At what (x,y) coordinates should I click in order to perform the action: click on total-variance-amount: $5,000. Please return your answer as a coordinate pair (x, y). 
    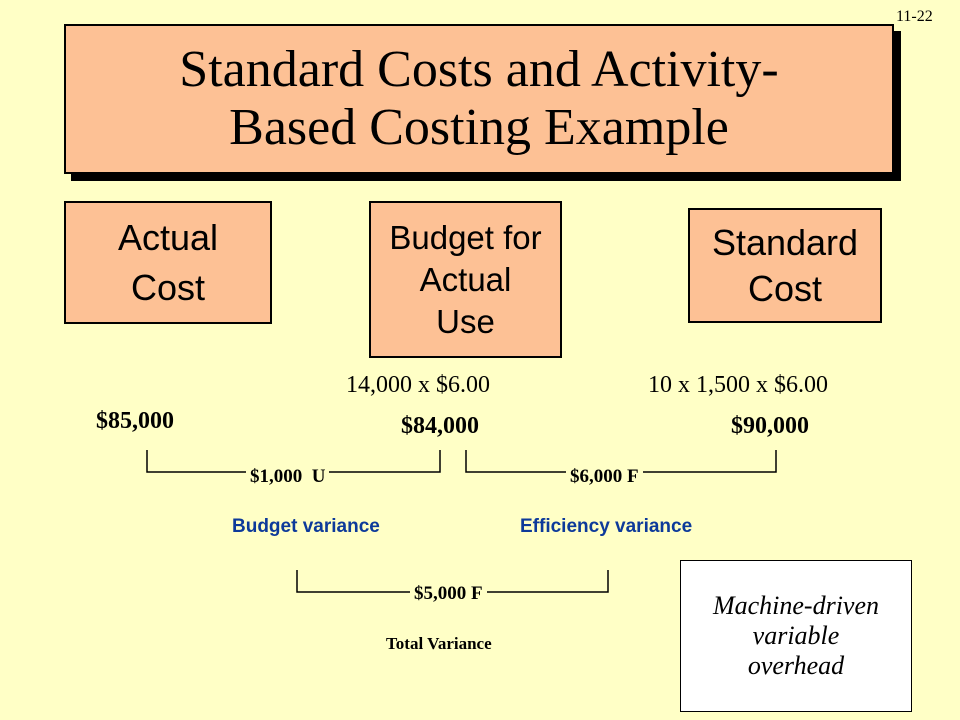
    Looking at the image, I should click on (440, 593).